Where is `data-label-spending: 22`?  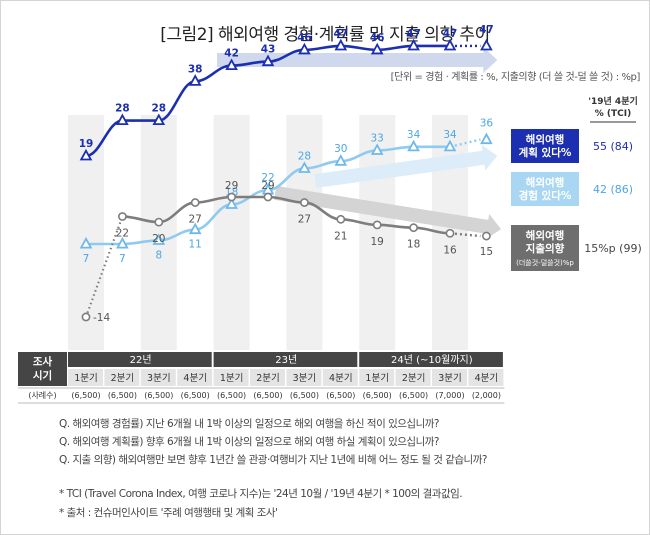 data-label-spending: 22 is located at coordinates (122, 234).